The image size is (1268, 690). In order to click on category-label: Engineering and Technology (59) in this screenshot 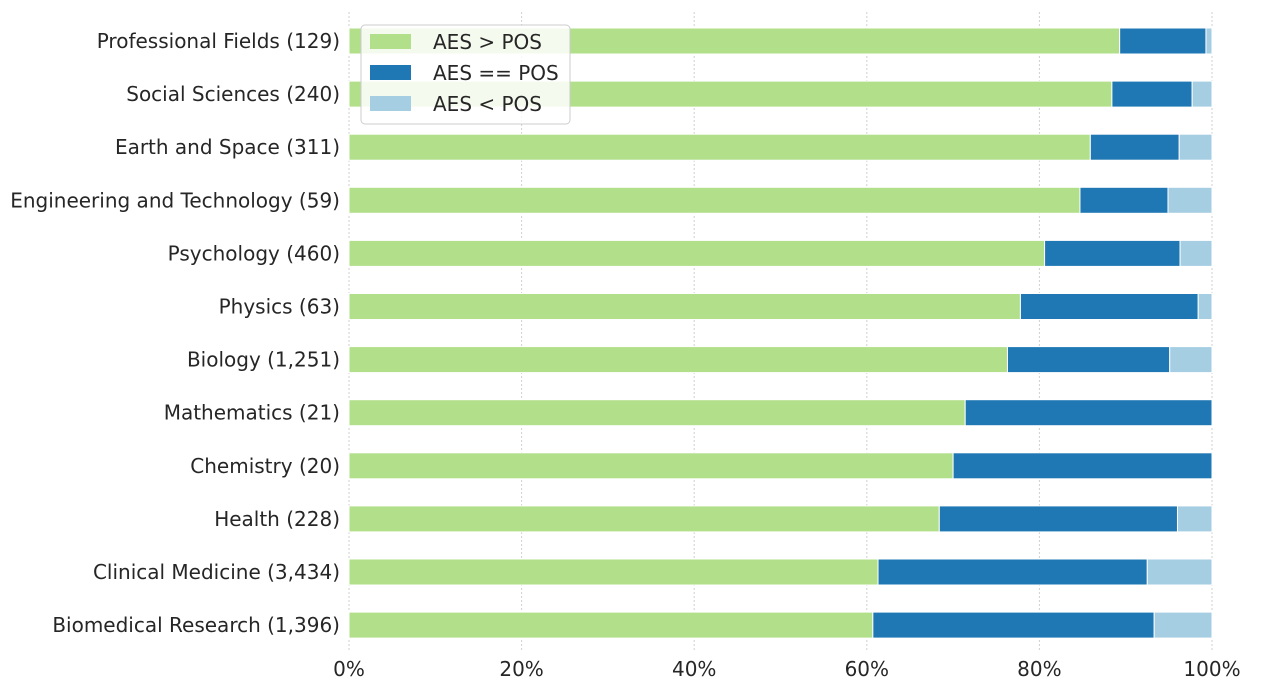, I will do `click(175, 200)`.